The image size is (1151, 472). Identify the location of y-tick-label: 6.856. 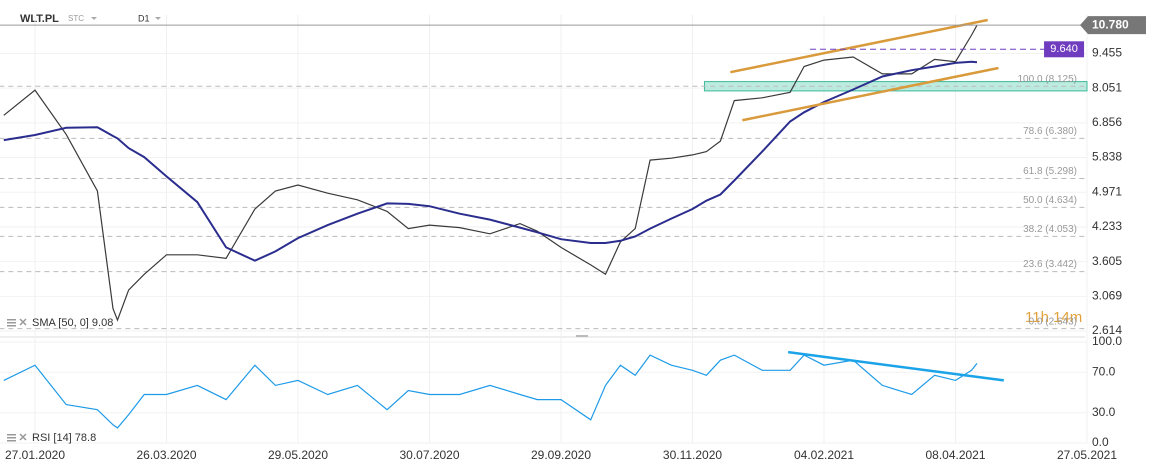
(1107, 122).